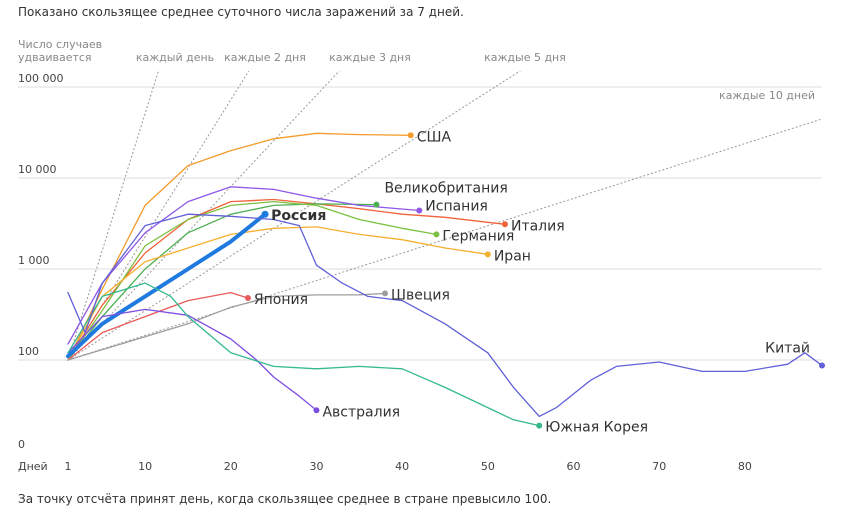  I want to click on doubling-label: каждые 5 дня, so click(525, 57).